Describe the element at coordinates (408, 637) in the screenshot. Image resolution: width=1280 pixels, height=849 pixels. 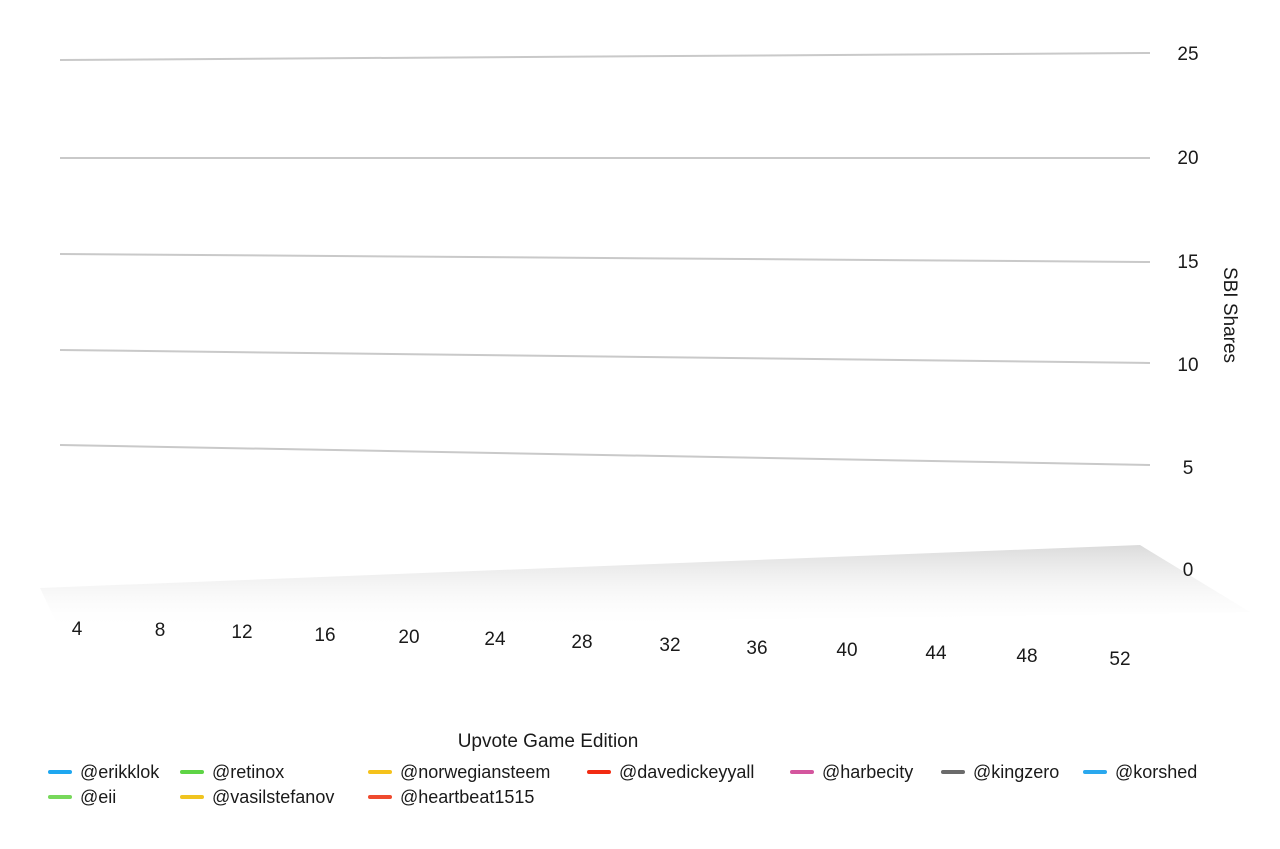
I see `x-tick-label: 20` at that location.